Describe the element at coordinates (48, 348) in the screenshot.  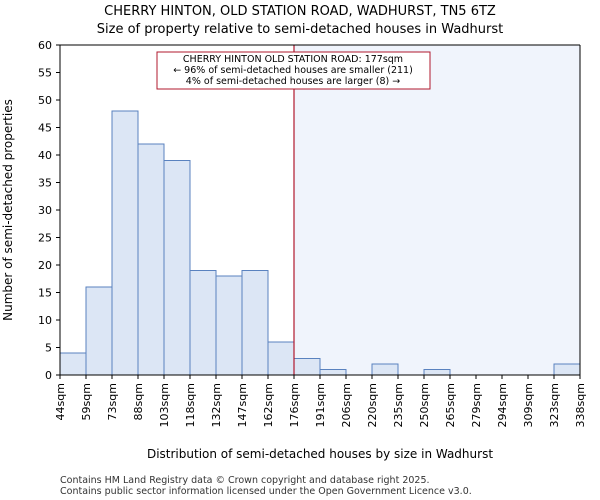
I see `y-tick-label: 5` at that location.